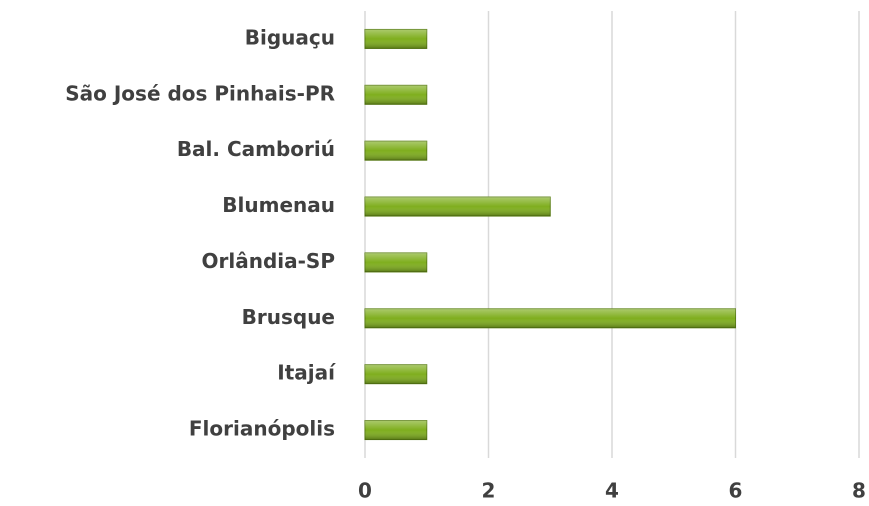 The width and height of the screenshot is (869, 506). I want to click on y-tick-label: Itajaí, so click(306, 373).